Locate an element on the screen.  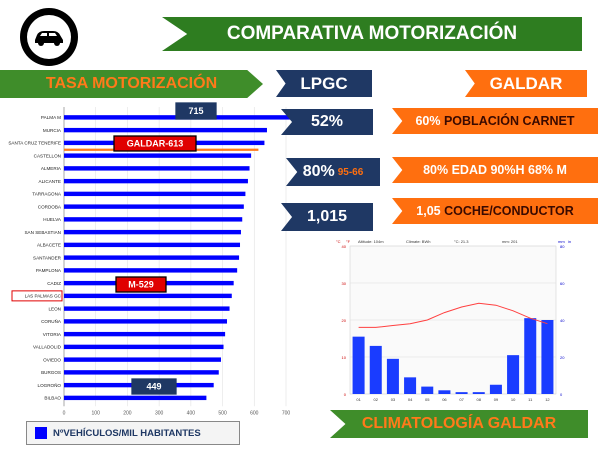
temperature-line is located at coordinates (453, 315).